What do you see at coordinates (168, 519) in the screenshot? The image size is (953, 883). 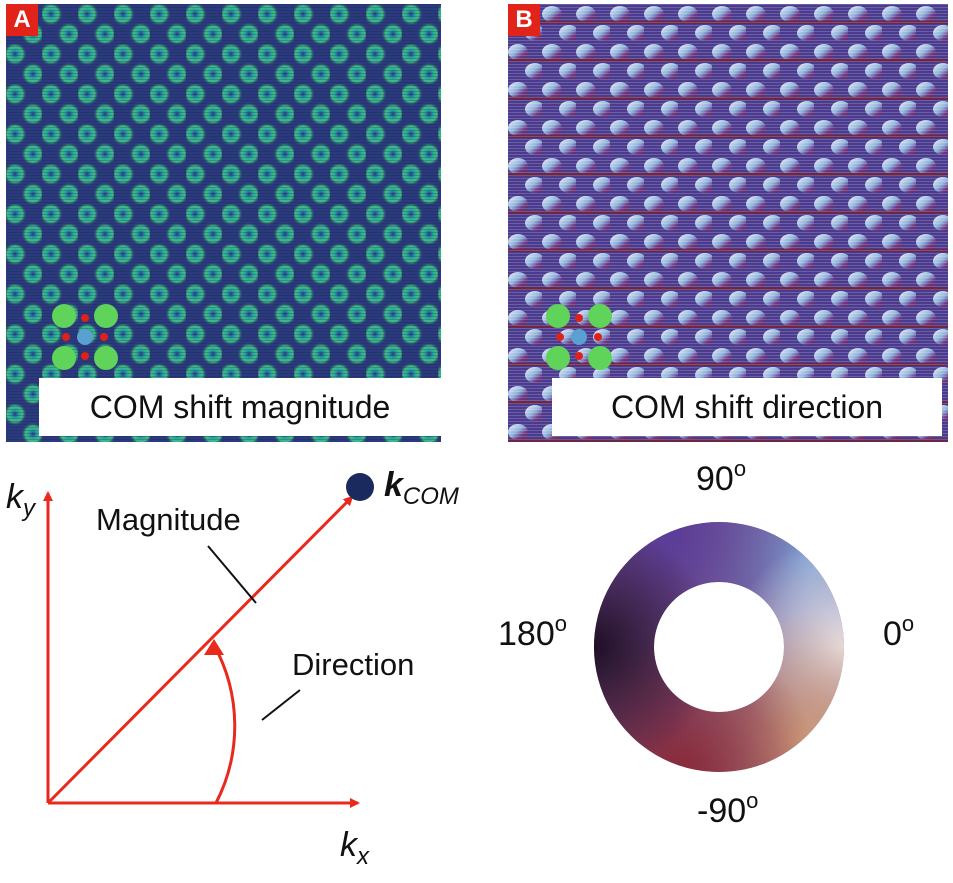 I see `magnitude-label: Magnitude` at bounding box center [168, 519].